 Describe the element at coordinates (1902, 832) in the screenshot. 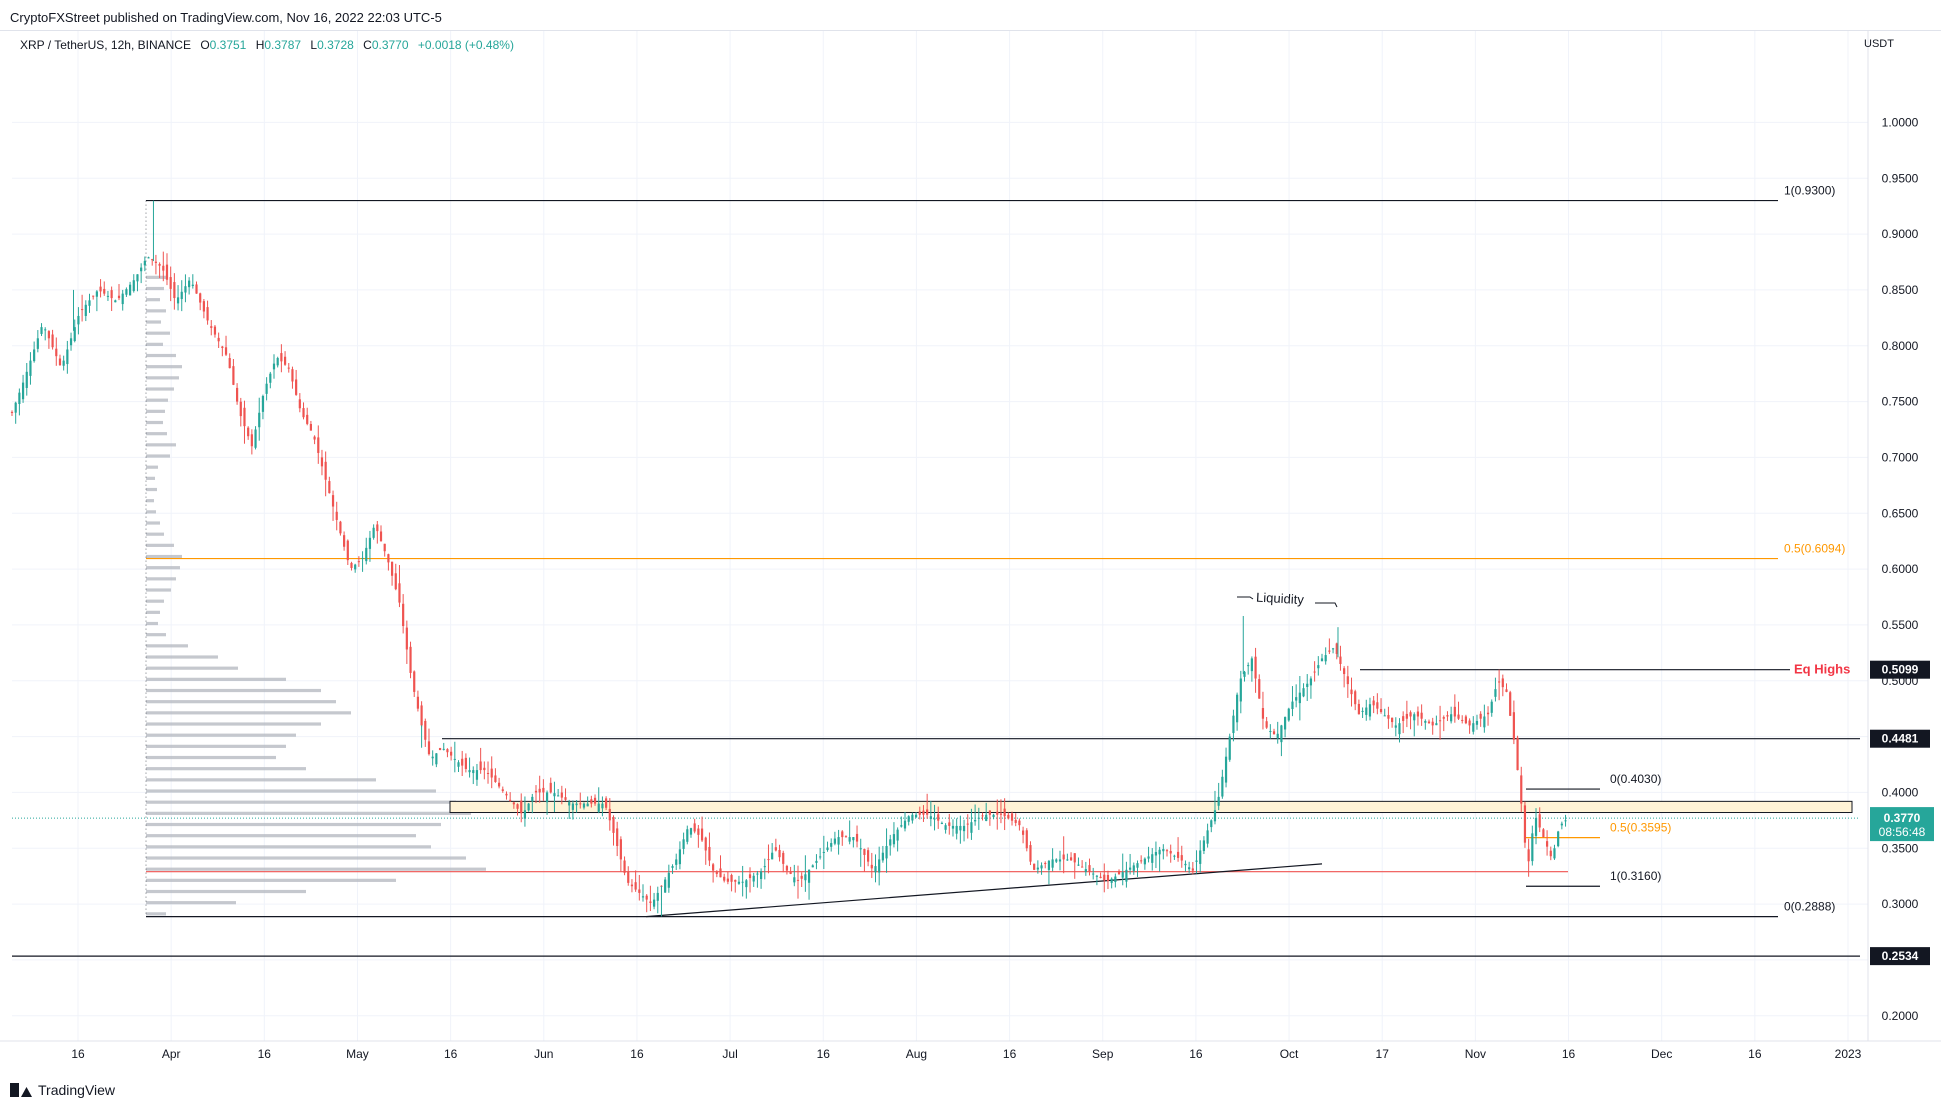

I see `countdown-text: 08:56:48` at that location.